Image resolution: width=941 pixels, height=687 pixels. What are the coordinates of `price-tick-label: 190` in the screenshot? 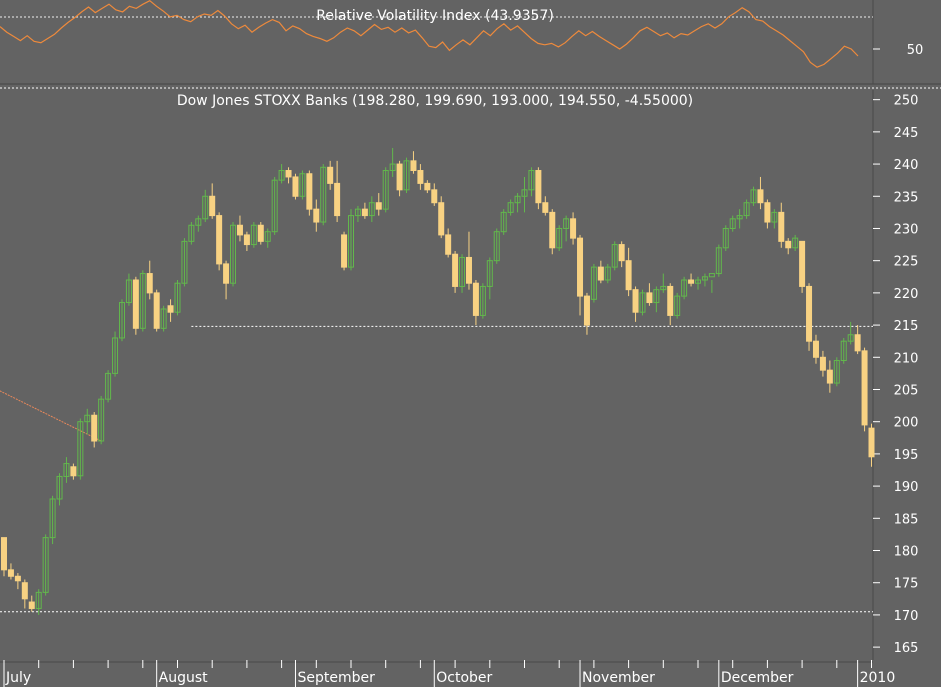 It's located at (906, 487).